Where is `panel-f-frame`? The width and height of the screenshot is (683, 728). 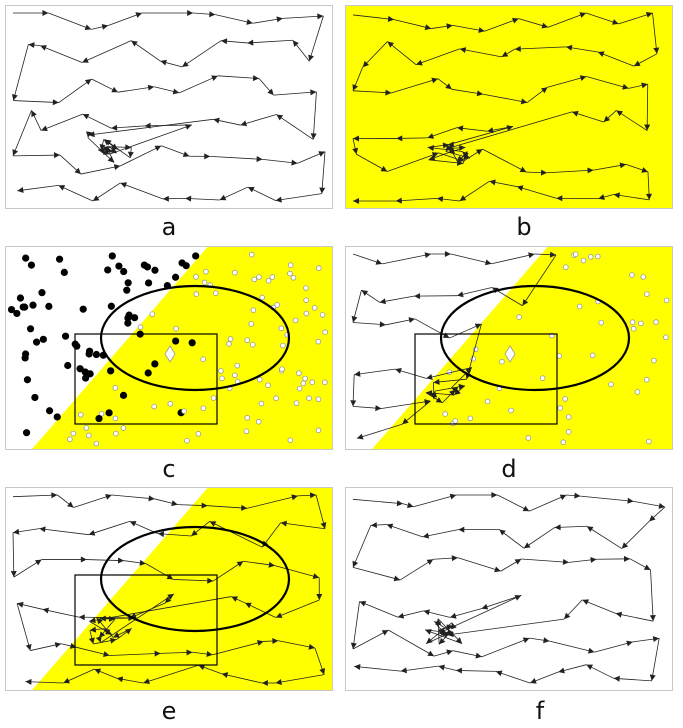
panel-f-frame is located at coordinates (509, 589).